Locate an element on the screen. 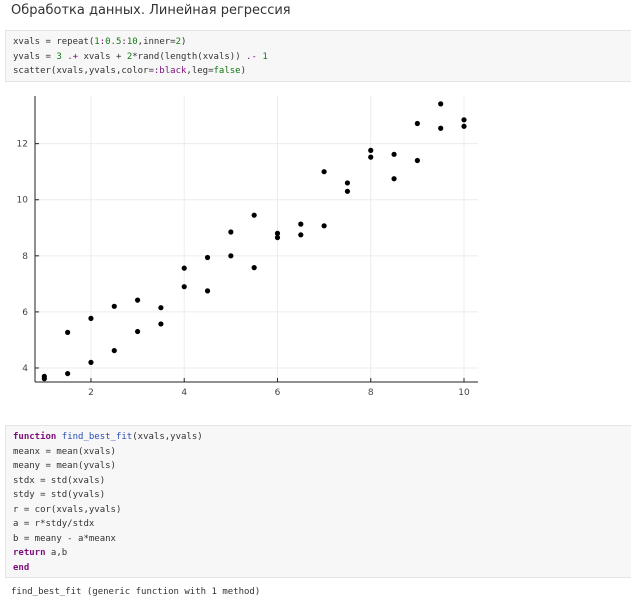  page-title: Обработка данных. Линейная регрессия is located at coordinates (151, 10).